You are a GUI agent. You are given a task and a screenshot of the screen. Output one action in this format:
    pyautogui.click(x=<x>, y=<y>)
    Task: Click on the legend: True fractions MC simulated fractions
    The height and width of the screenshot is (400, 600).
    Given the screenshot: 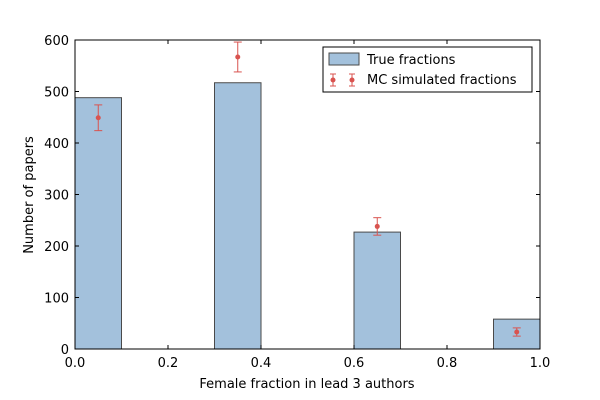 What is the action you would take?
    pyautogui.click(x=427, y=69)
    